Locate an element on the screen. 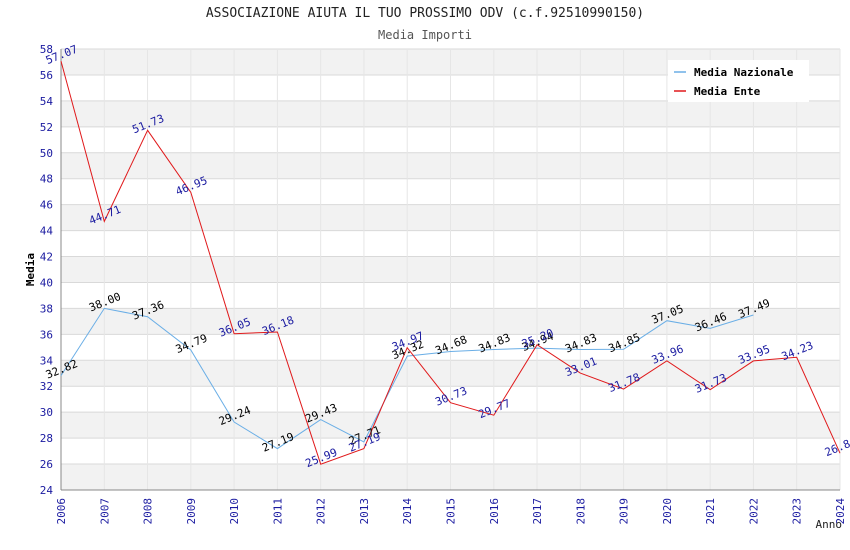  x-tick-label: 2011 is located at coordinates (277, 511).